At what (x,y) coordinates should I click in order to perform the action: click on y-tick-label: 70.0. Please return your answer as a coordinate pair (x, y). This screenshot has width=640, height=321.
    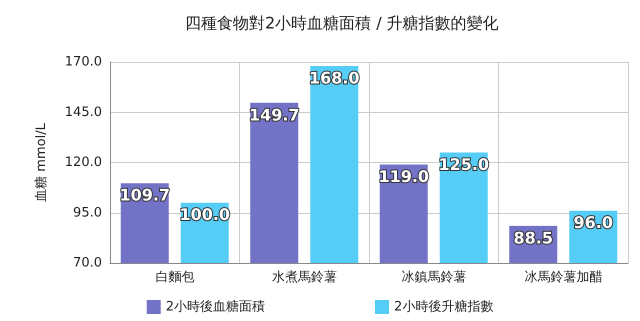
    Looking at the image, I should click on (87, 263).